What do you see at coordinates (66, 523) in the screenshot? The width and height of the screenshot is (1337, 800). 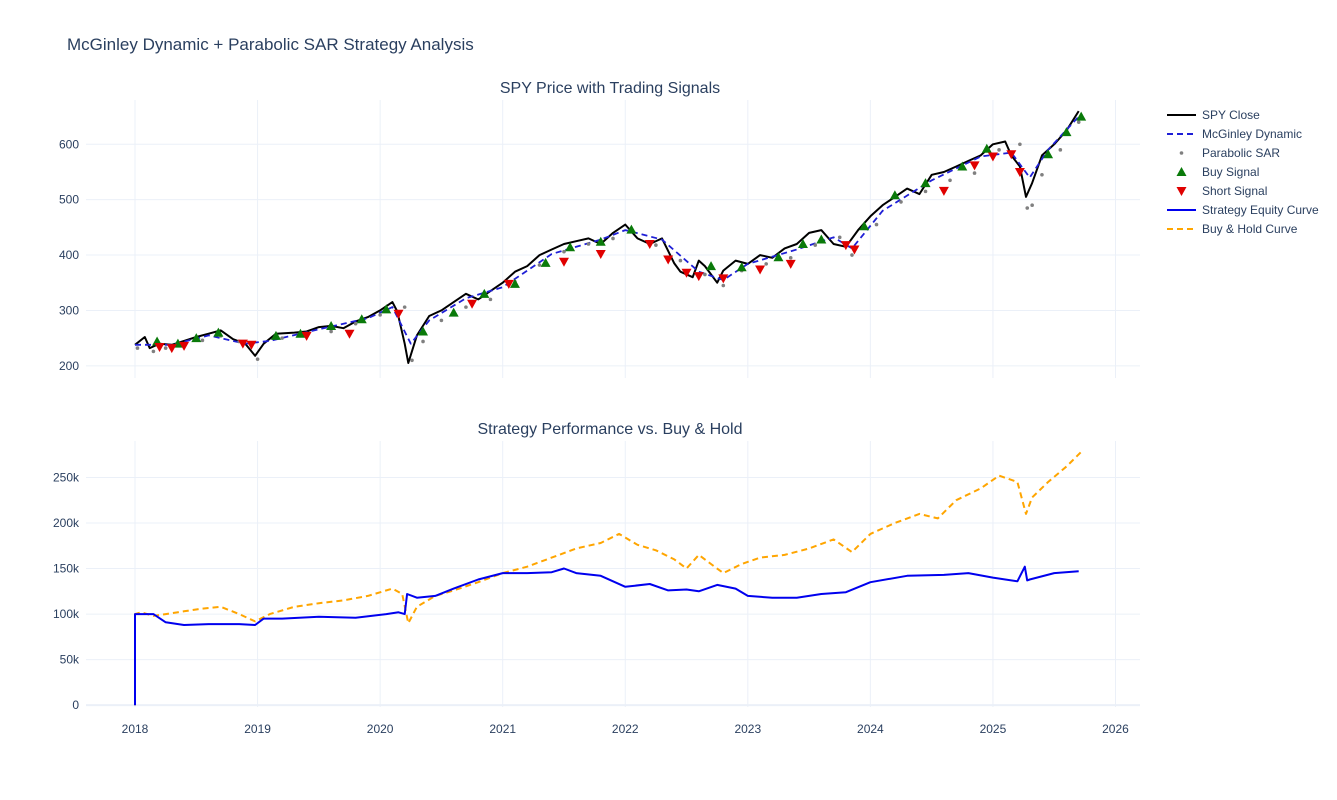 I see `bottom-y-tick-label: 200k` at bounding box center [66, 523].